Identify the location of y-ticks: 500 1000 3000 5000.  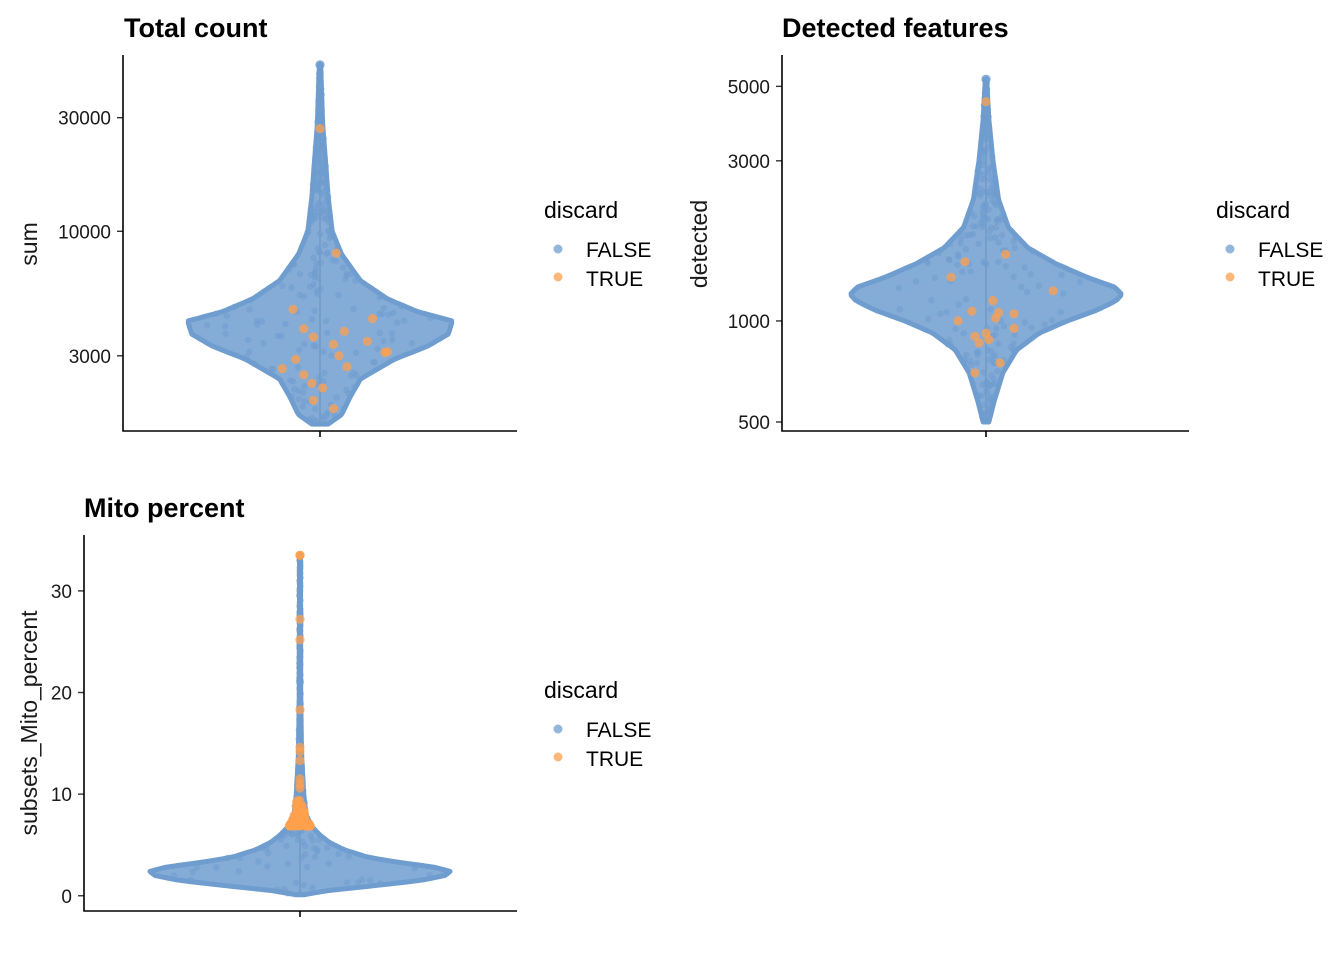
(755, 255).